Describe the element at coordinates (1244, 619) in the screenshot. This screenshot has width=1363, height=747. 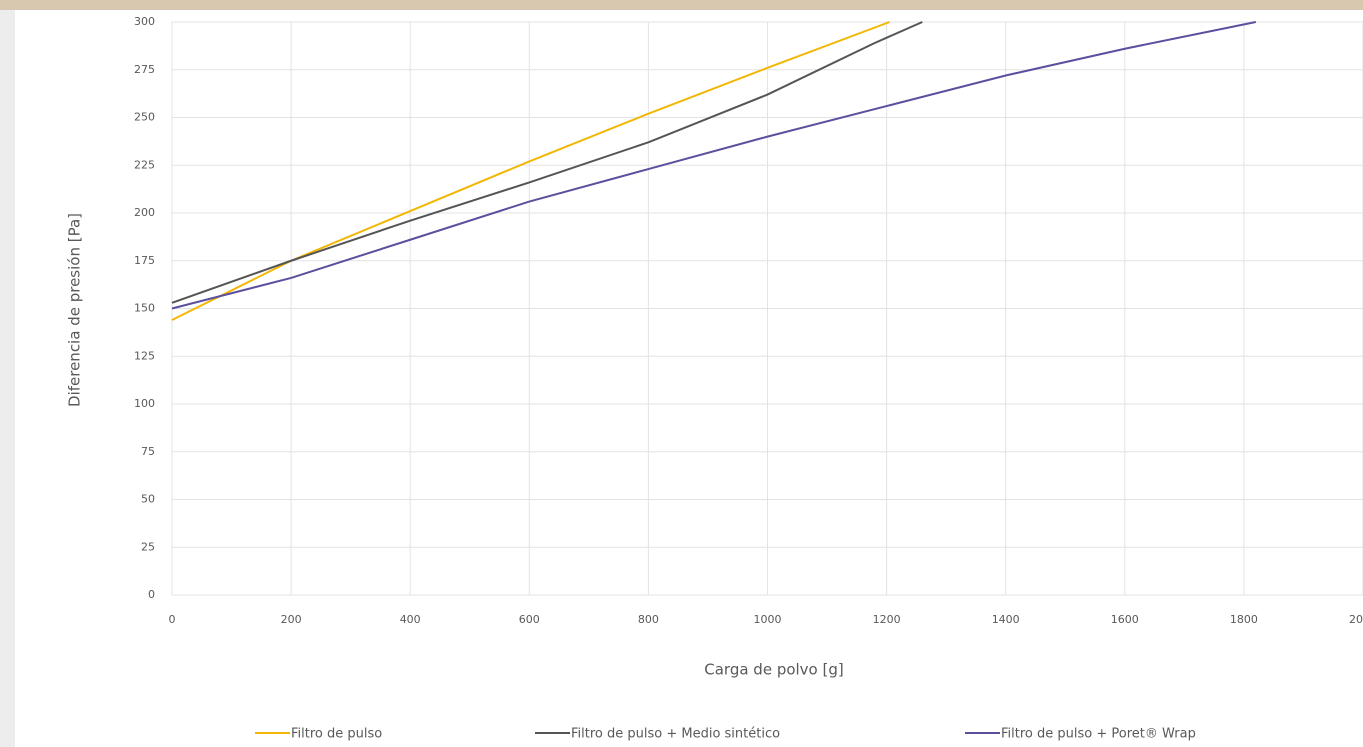
I see `x-tick-label: 1800` at that location.